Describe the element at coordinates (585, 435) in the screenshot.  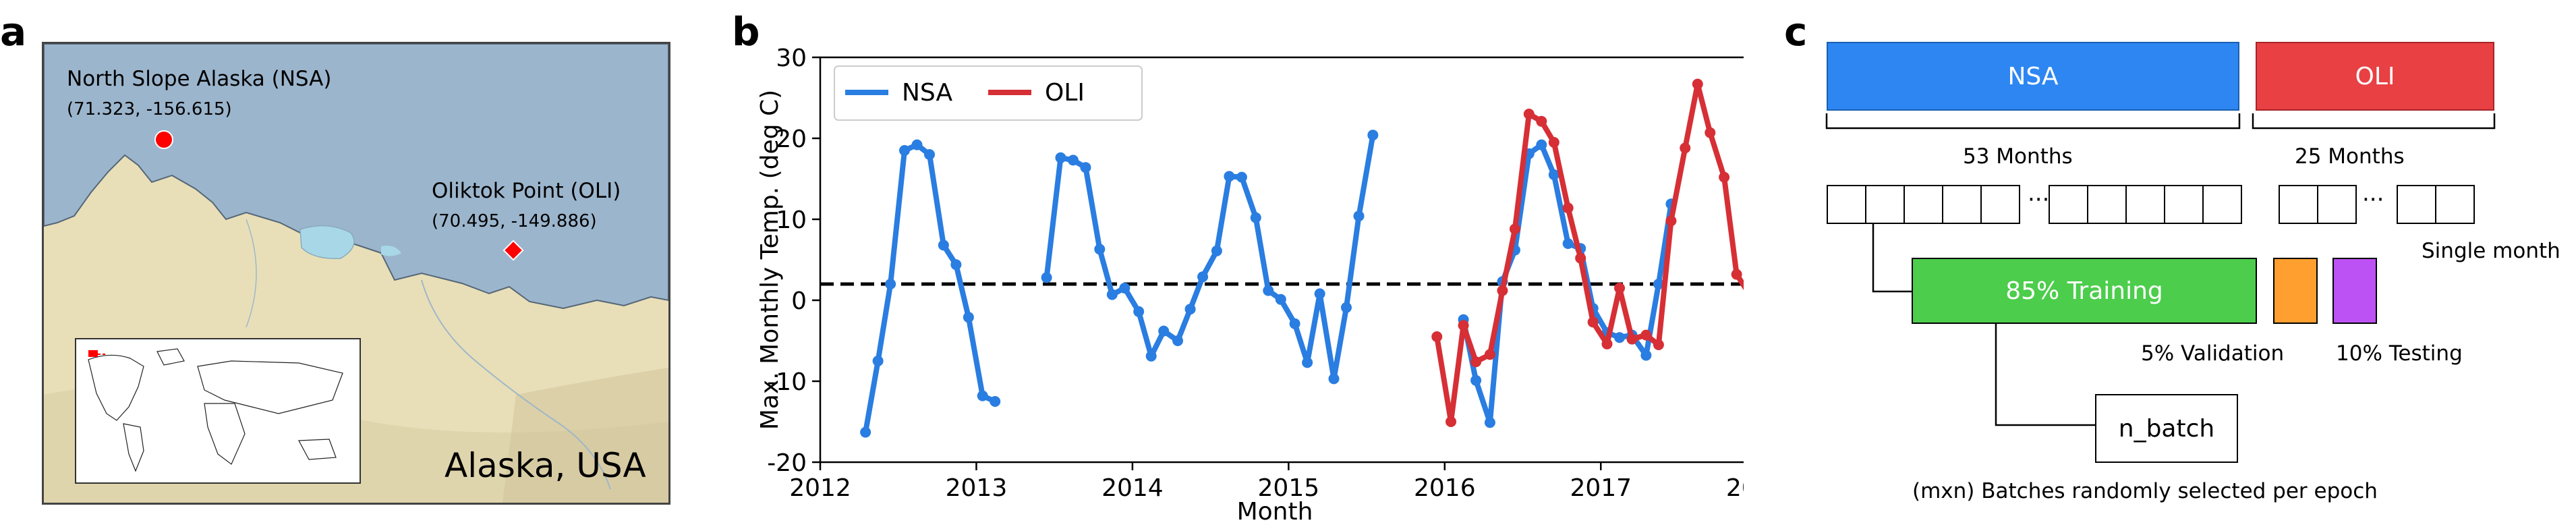
I see `mountain-shade` at that location.